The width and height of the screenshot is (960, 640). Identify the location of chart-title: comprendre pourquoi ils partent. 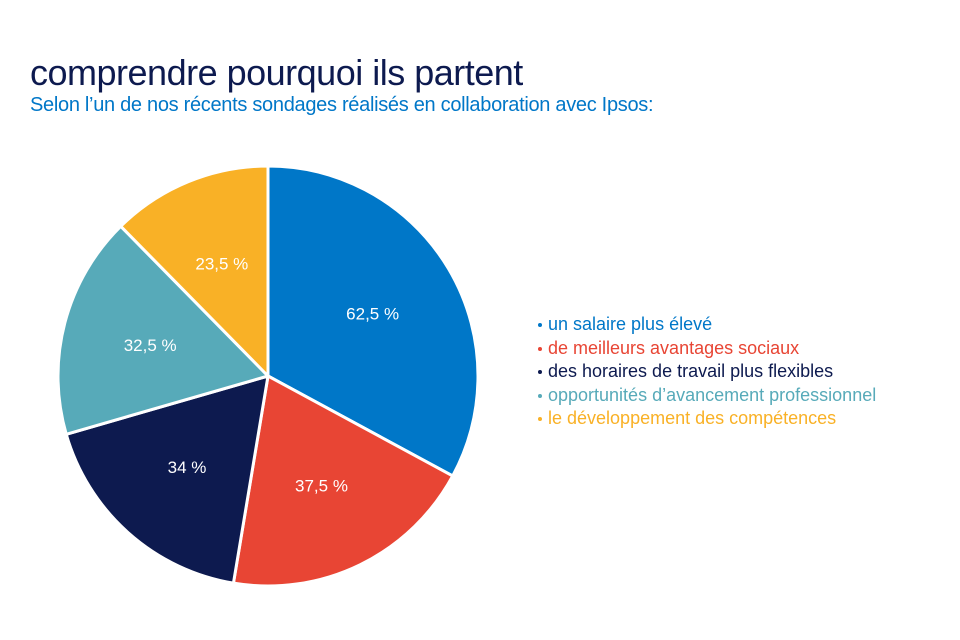
(276, 72).